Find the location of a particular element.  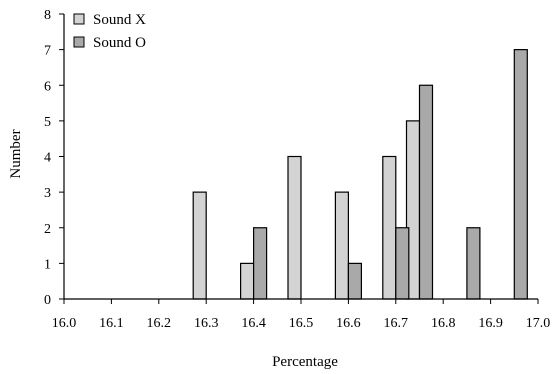

x-axis-title: Percentage is located at coordinates (305, 362).